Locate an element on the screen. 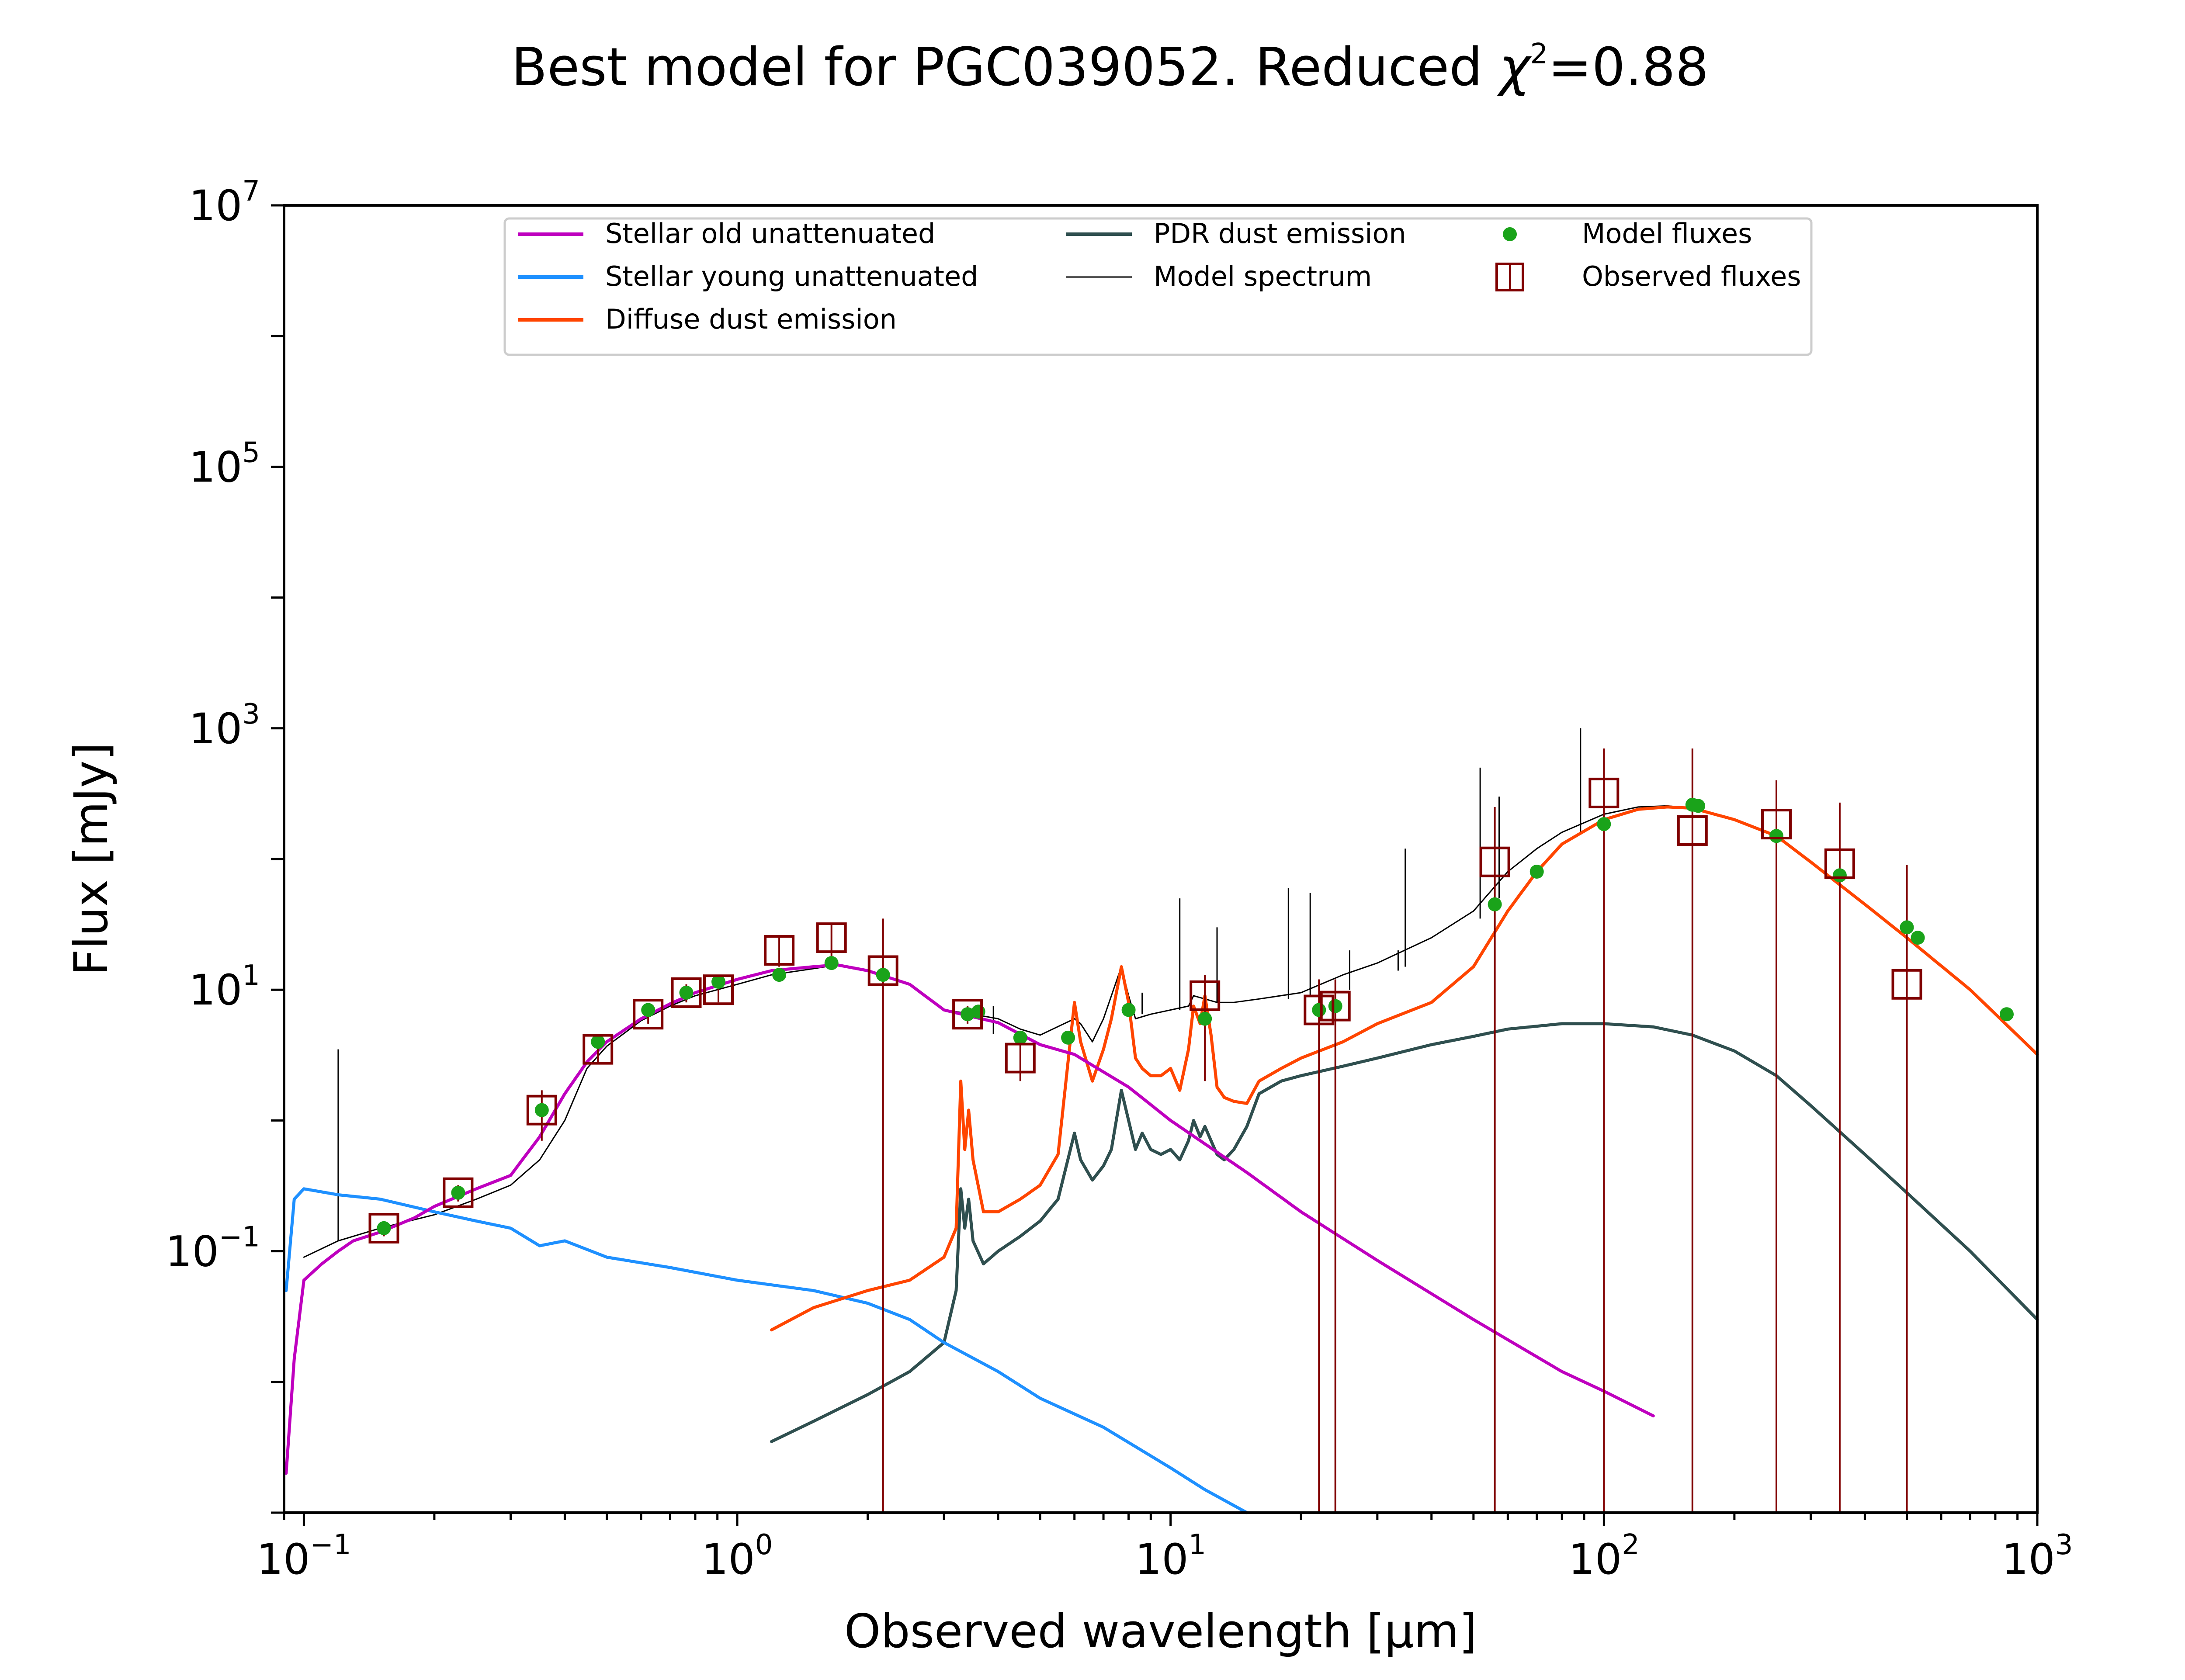 This screenshot has width=2185, height=1680. legend-entry-stellar-young: Stellar young unattenuated is located at coordinates (748, 276).